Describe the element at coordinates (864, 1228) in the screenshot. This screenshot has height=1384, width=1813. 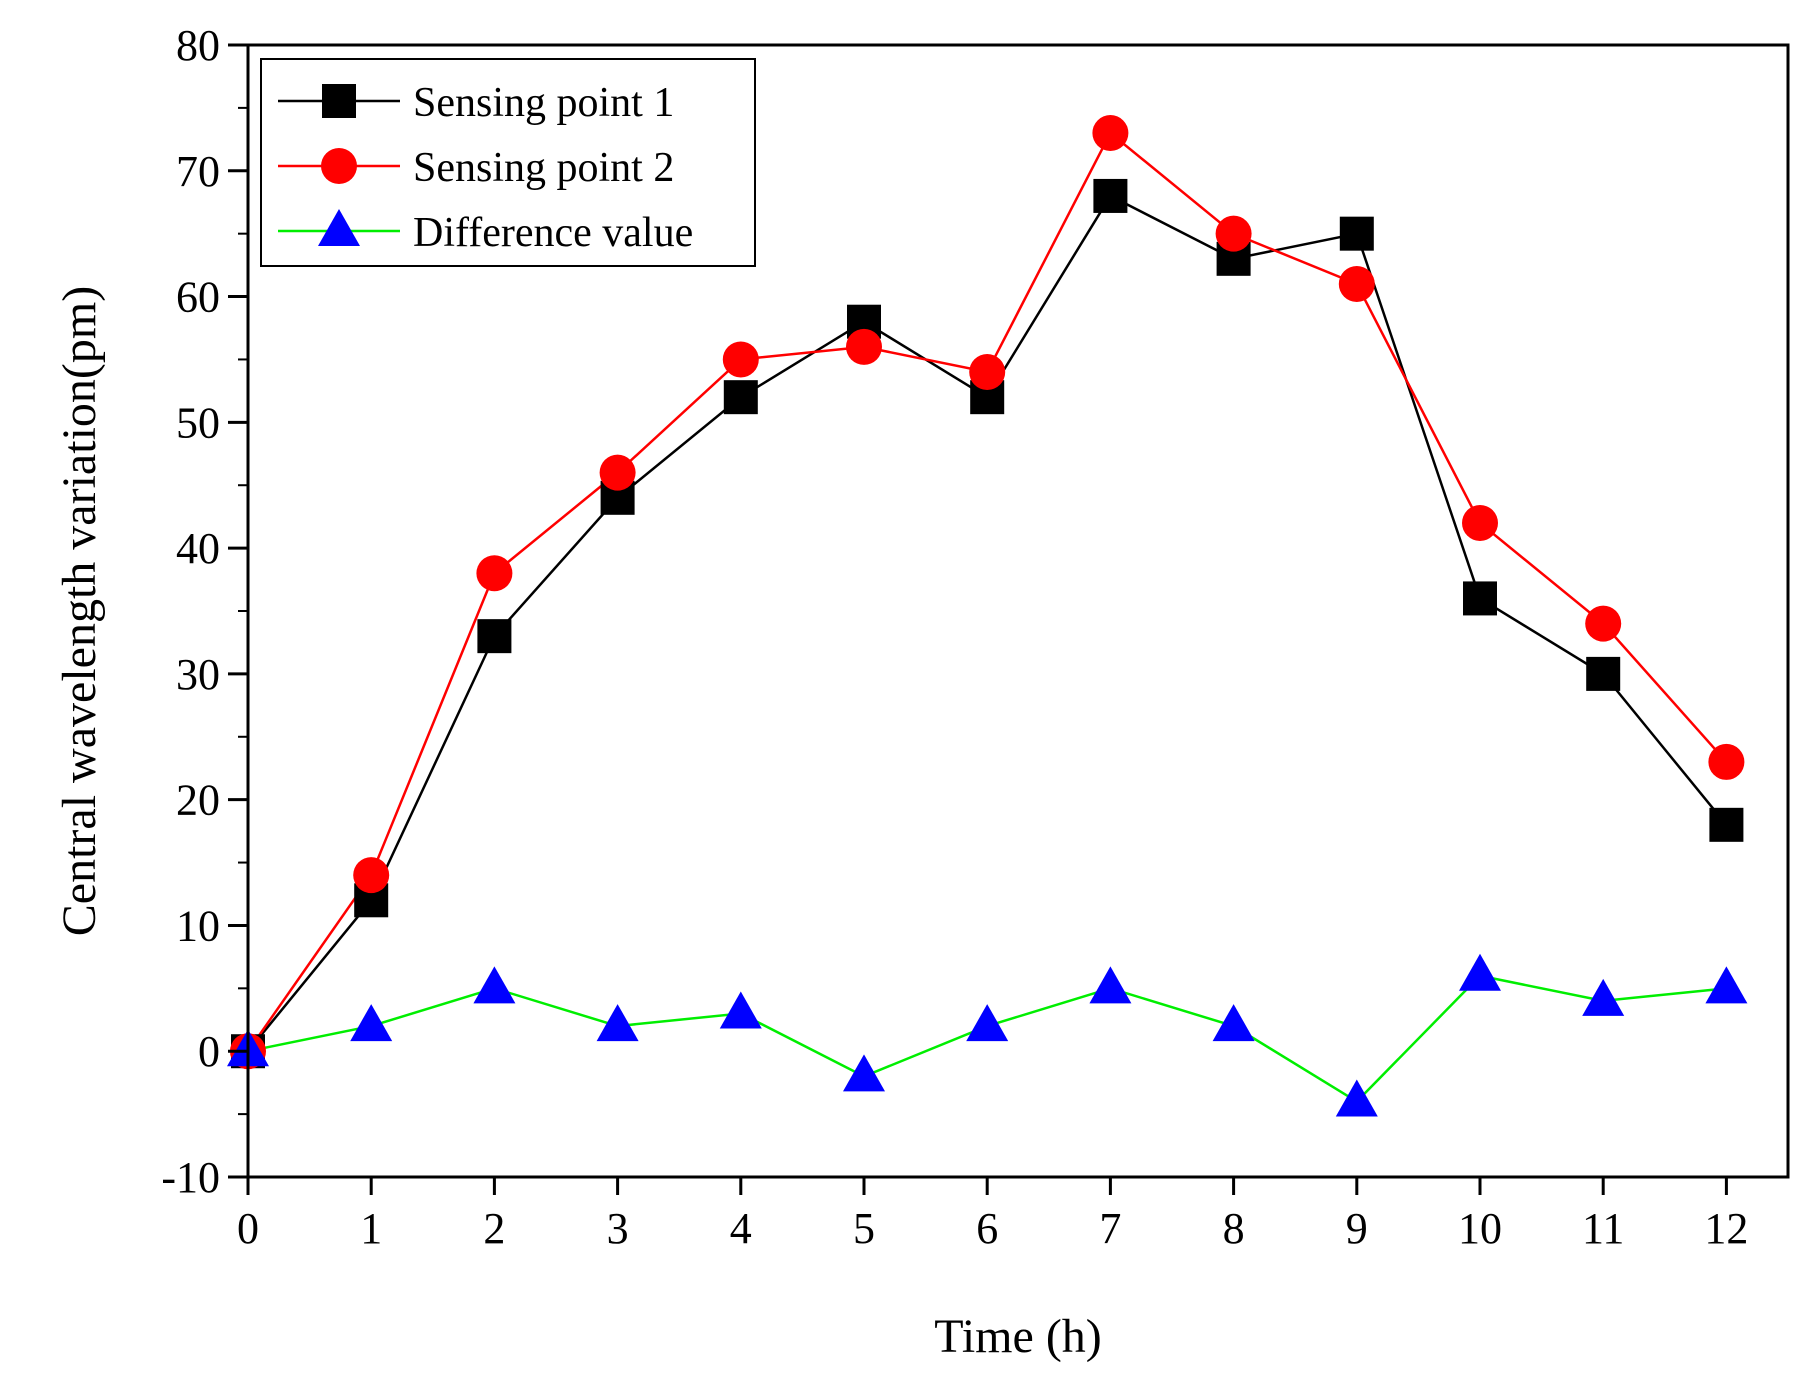
I see `x-tick-label: 5` at that location.